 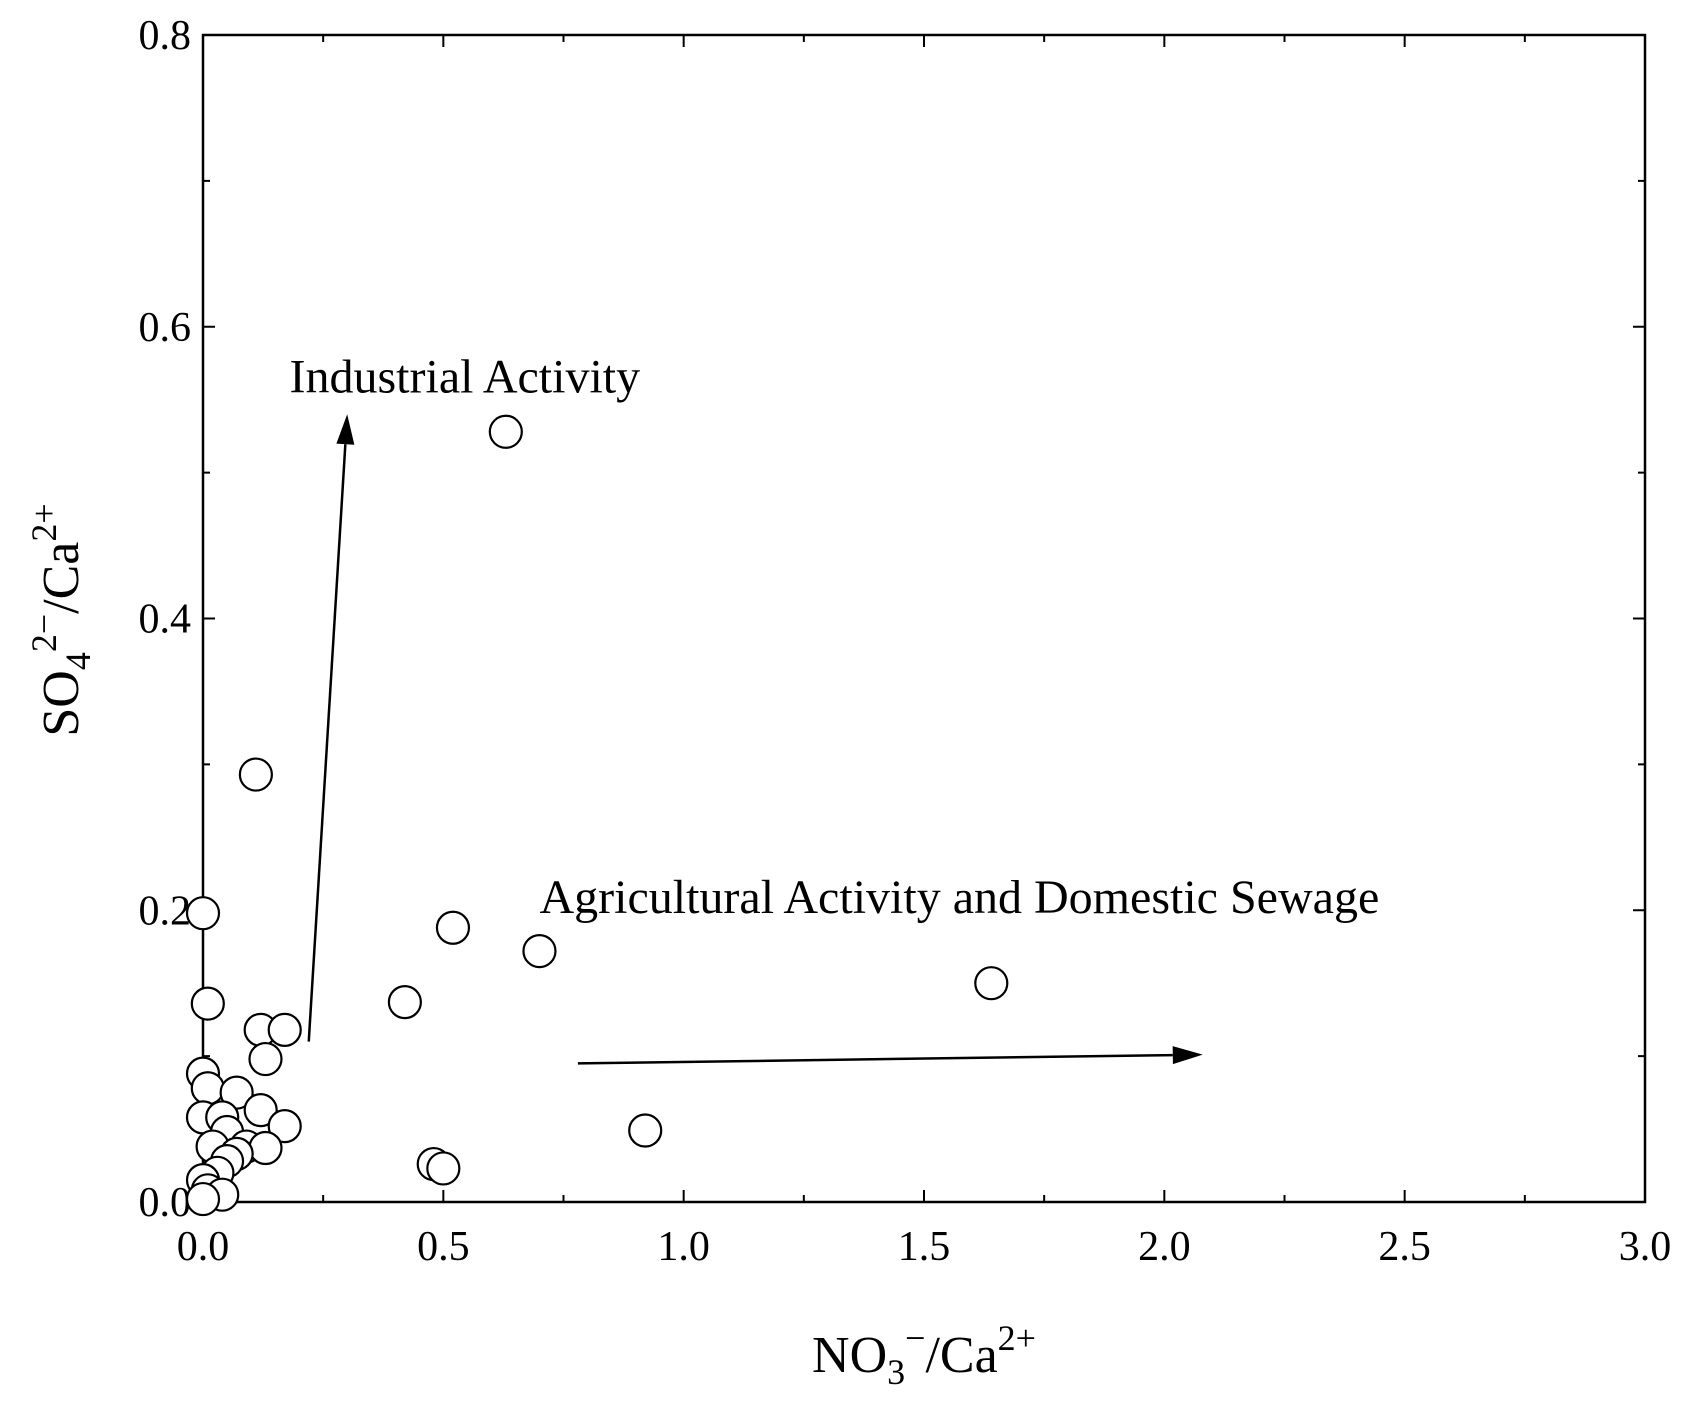 What do you see at coordinates (961, 1355) in the screenshot?
I see `x-axis-title-tail: /Ca` at bounding box center [961, 1355].